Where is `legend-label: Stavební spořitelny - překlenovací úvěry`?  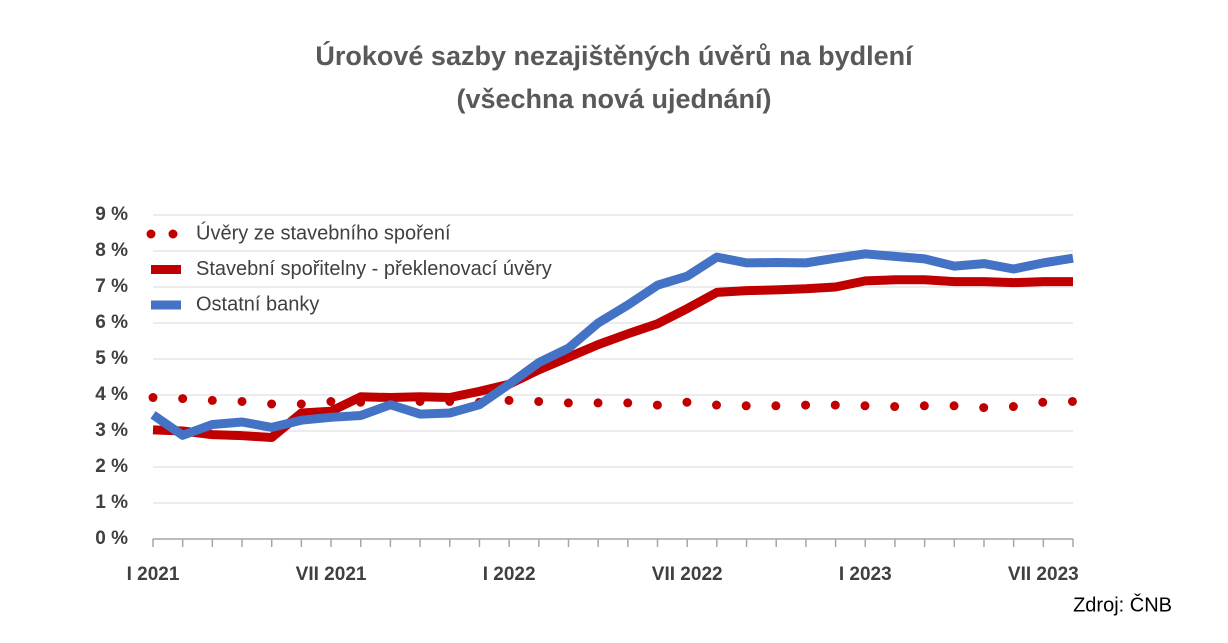 legend-label: Stavební spořitelny - překlenovací úvěry is located at coordinates (374, 269).